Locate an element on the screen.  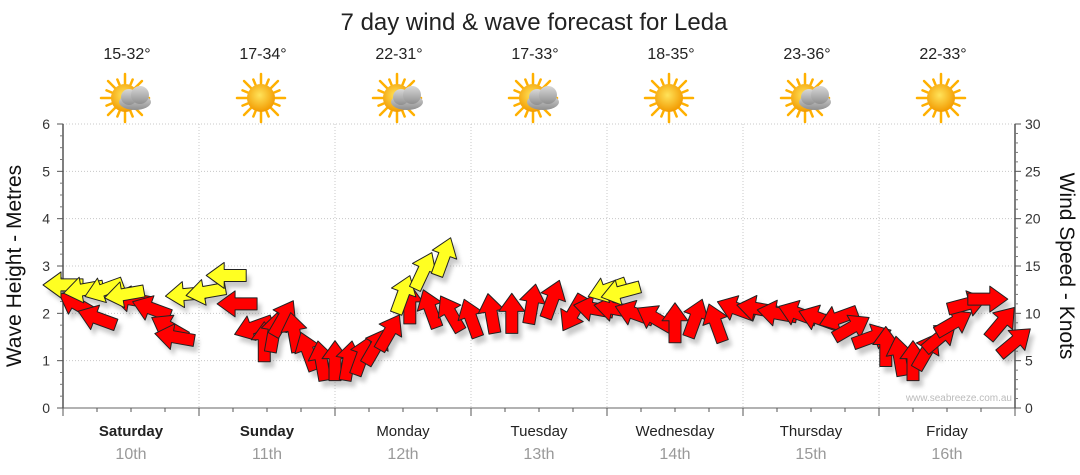
day-date-label: 14th is located at coordinates (674, 454).